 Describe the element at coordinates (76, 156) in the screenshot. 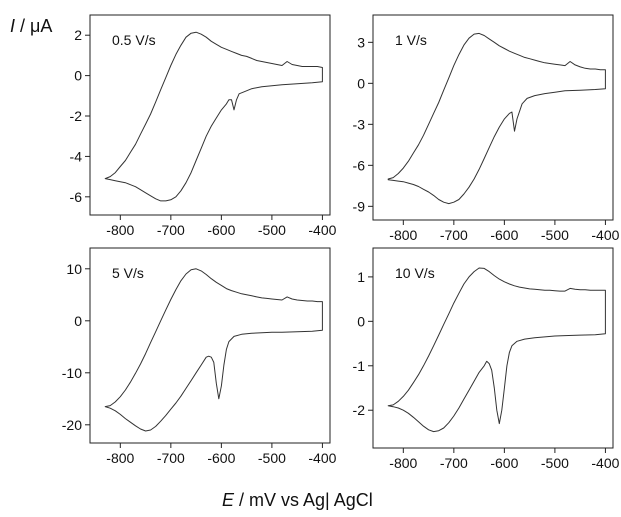

I see `y-tick-label: -4` at that location.